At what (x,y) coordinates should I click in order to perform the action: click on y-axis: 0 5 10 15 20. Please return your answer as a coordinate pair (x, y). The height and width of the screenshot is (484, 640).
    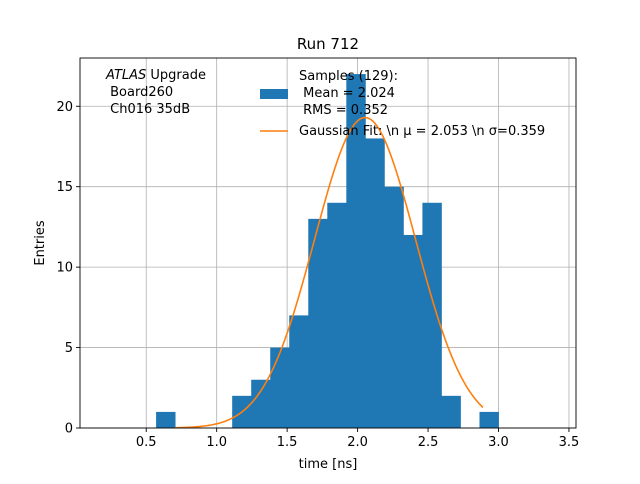
    Looking at the image, I should click on (68, 268).